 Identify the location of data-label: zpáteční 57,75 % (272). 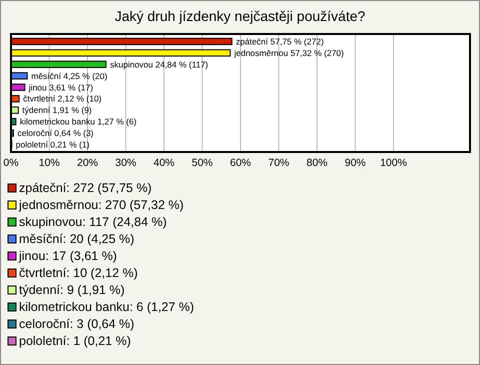
(280, 41).